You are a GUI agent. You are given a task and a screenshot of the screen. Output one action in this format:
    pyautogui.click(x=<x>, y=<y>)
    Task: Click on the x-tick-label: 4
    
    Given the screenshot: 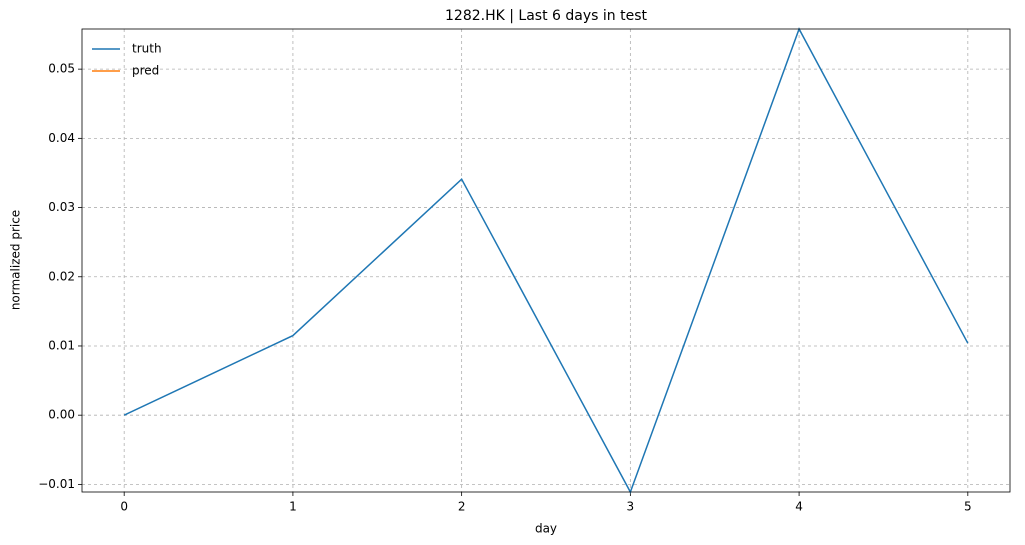 What is the action you would take?
    pyautogui.click(x=799, y=507)
    